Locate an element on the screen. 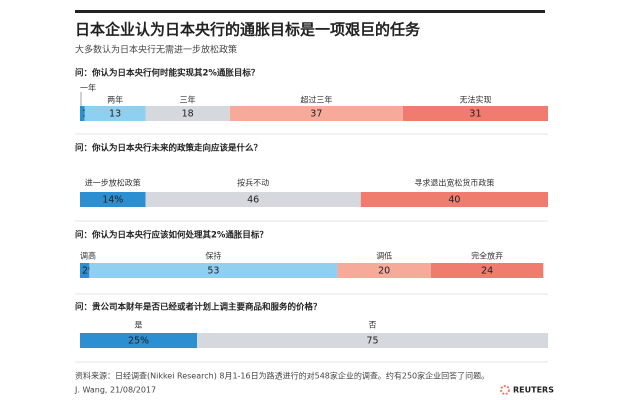 The image size is (640, 400). question: 问：你认为日本央行何时能实现其2%通胀目标？ is located at coordinates (167, 73).